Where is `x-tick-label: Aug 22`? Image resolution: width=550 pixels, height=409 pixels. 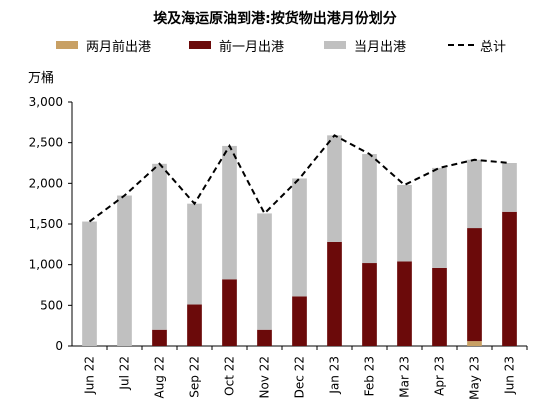 x-tick-label: Aug 22 is located at coordinates (160, 377).